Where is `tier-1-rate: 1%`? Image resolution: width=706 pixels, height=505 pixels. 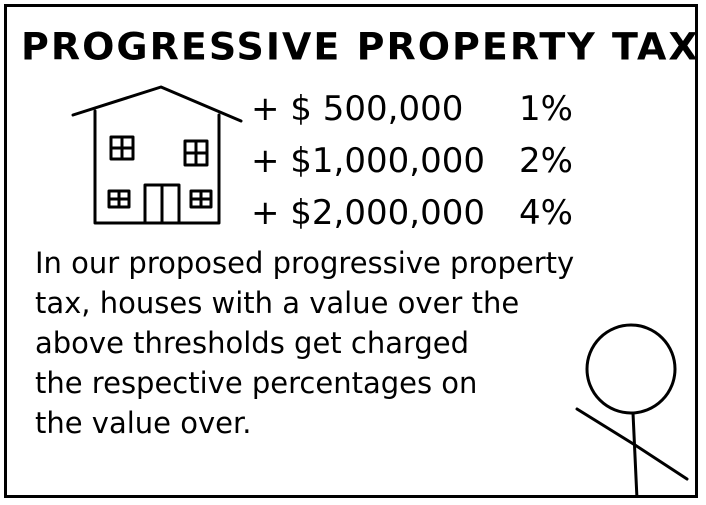
tier-1-rate: 1% is located at coordinates (546, 109).